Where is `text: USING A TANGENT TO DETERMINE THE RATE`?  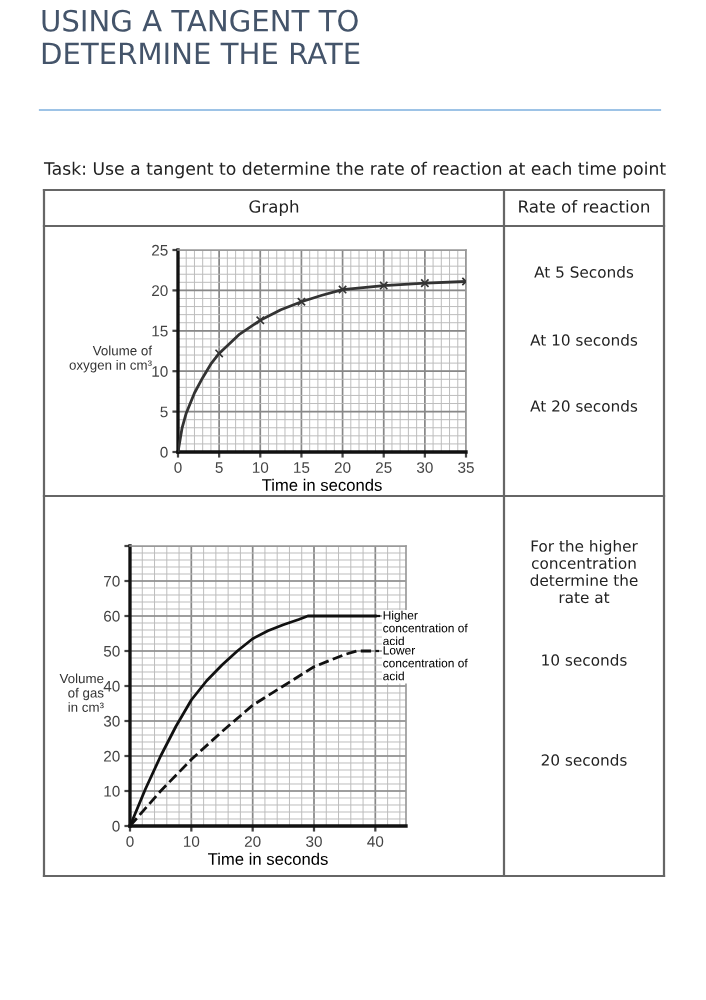
text: USING A TANGENT TO DETERMINE THE RATE is located at coordinates (201, 36).